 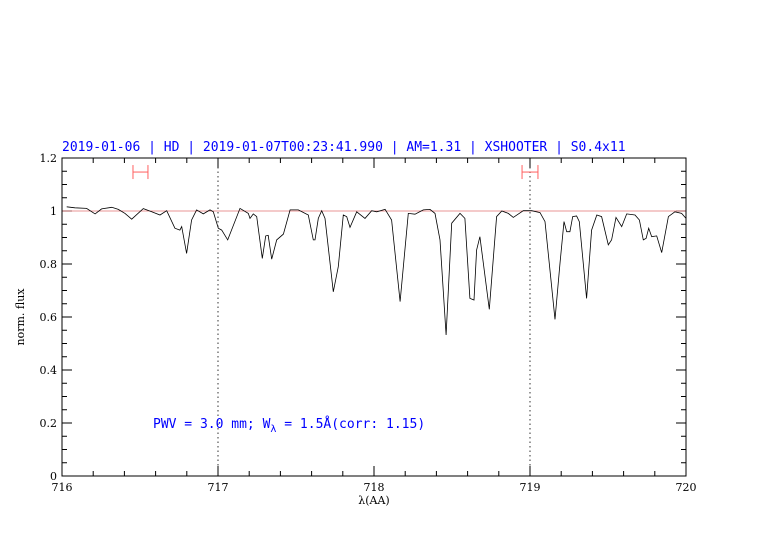 What do you see at coordinates (49, 158) in the screenshot?
I see `y-tick-label: 1.2` at bounding box center [49, 158].